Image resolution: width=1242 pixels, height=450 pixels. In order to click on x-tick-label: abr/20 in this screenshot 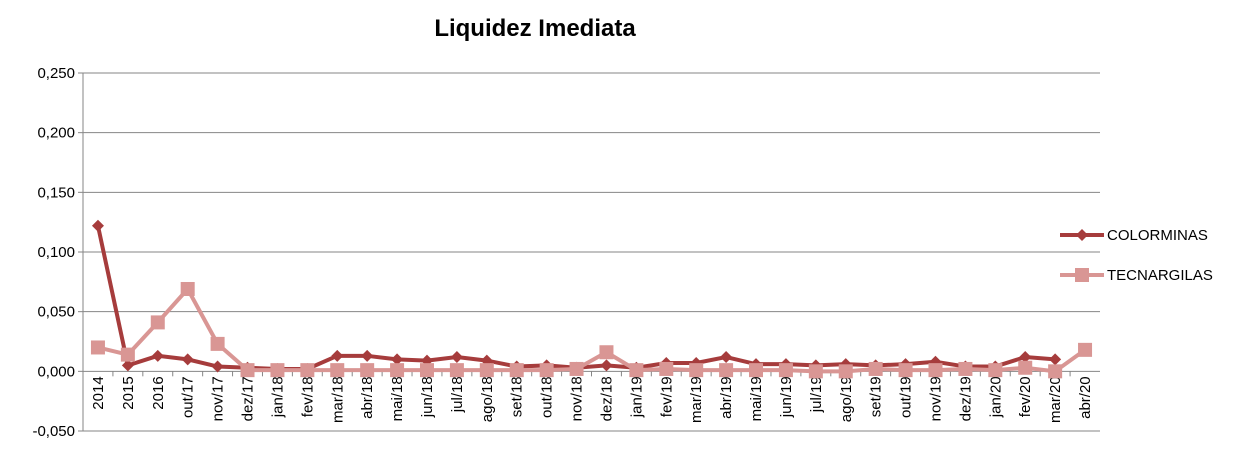, I will do `click(1085, 397)`.